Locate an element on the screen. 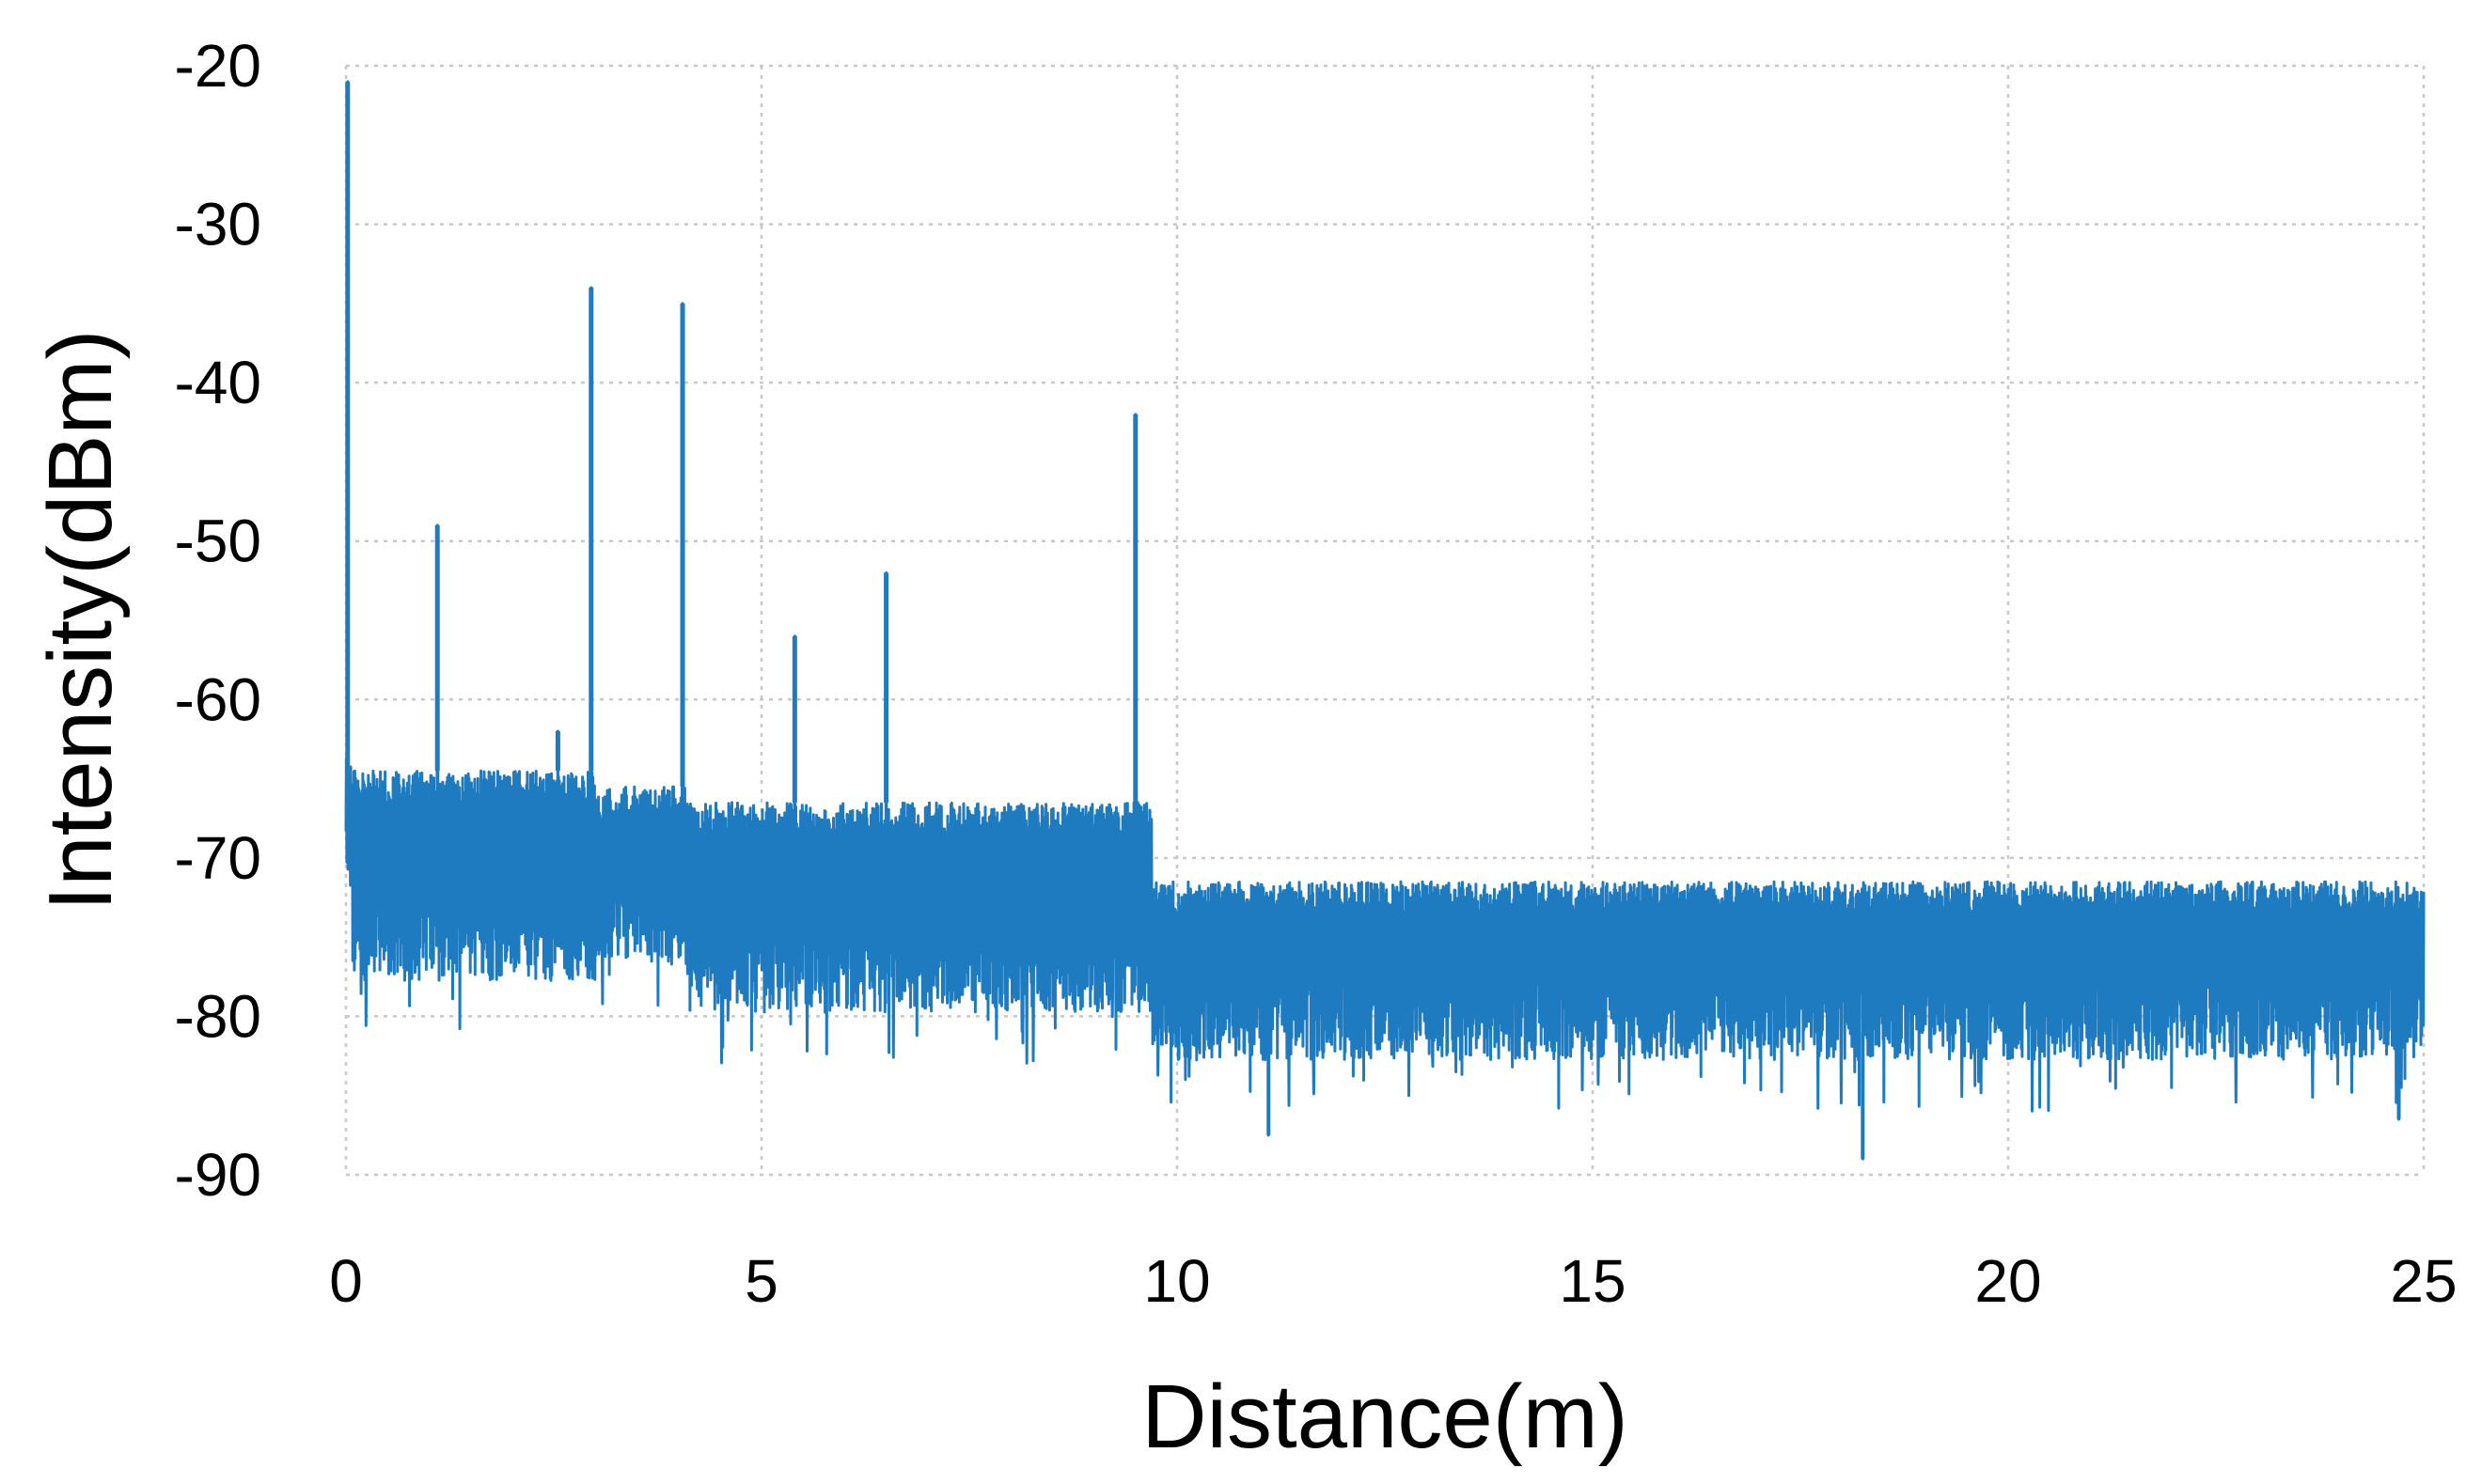 This screenshot has width=2482, height=1484. y-tick-label-4: -60 is located at coordinates (218, 699).